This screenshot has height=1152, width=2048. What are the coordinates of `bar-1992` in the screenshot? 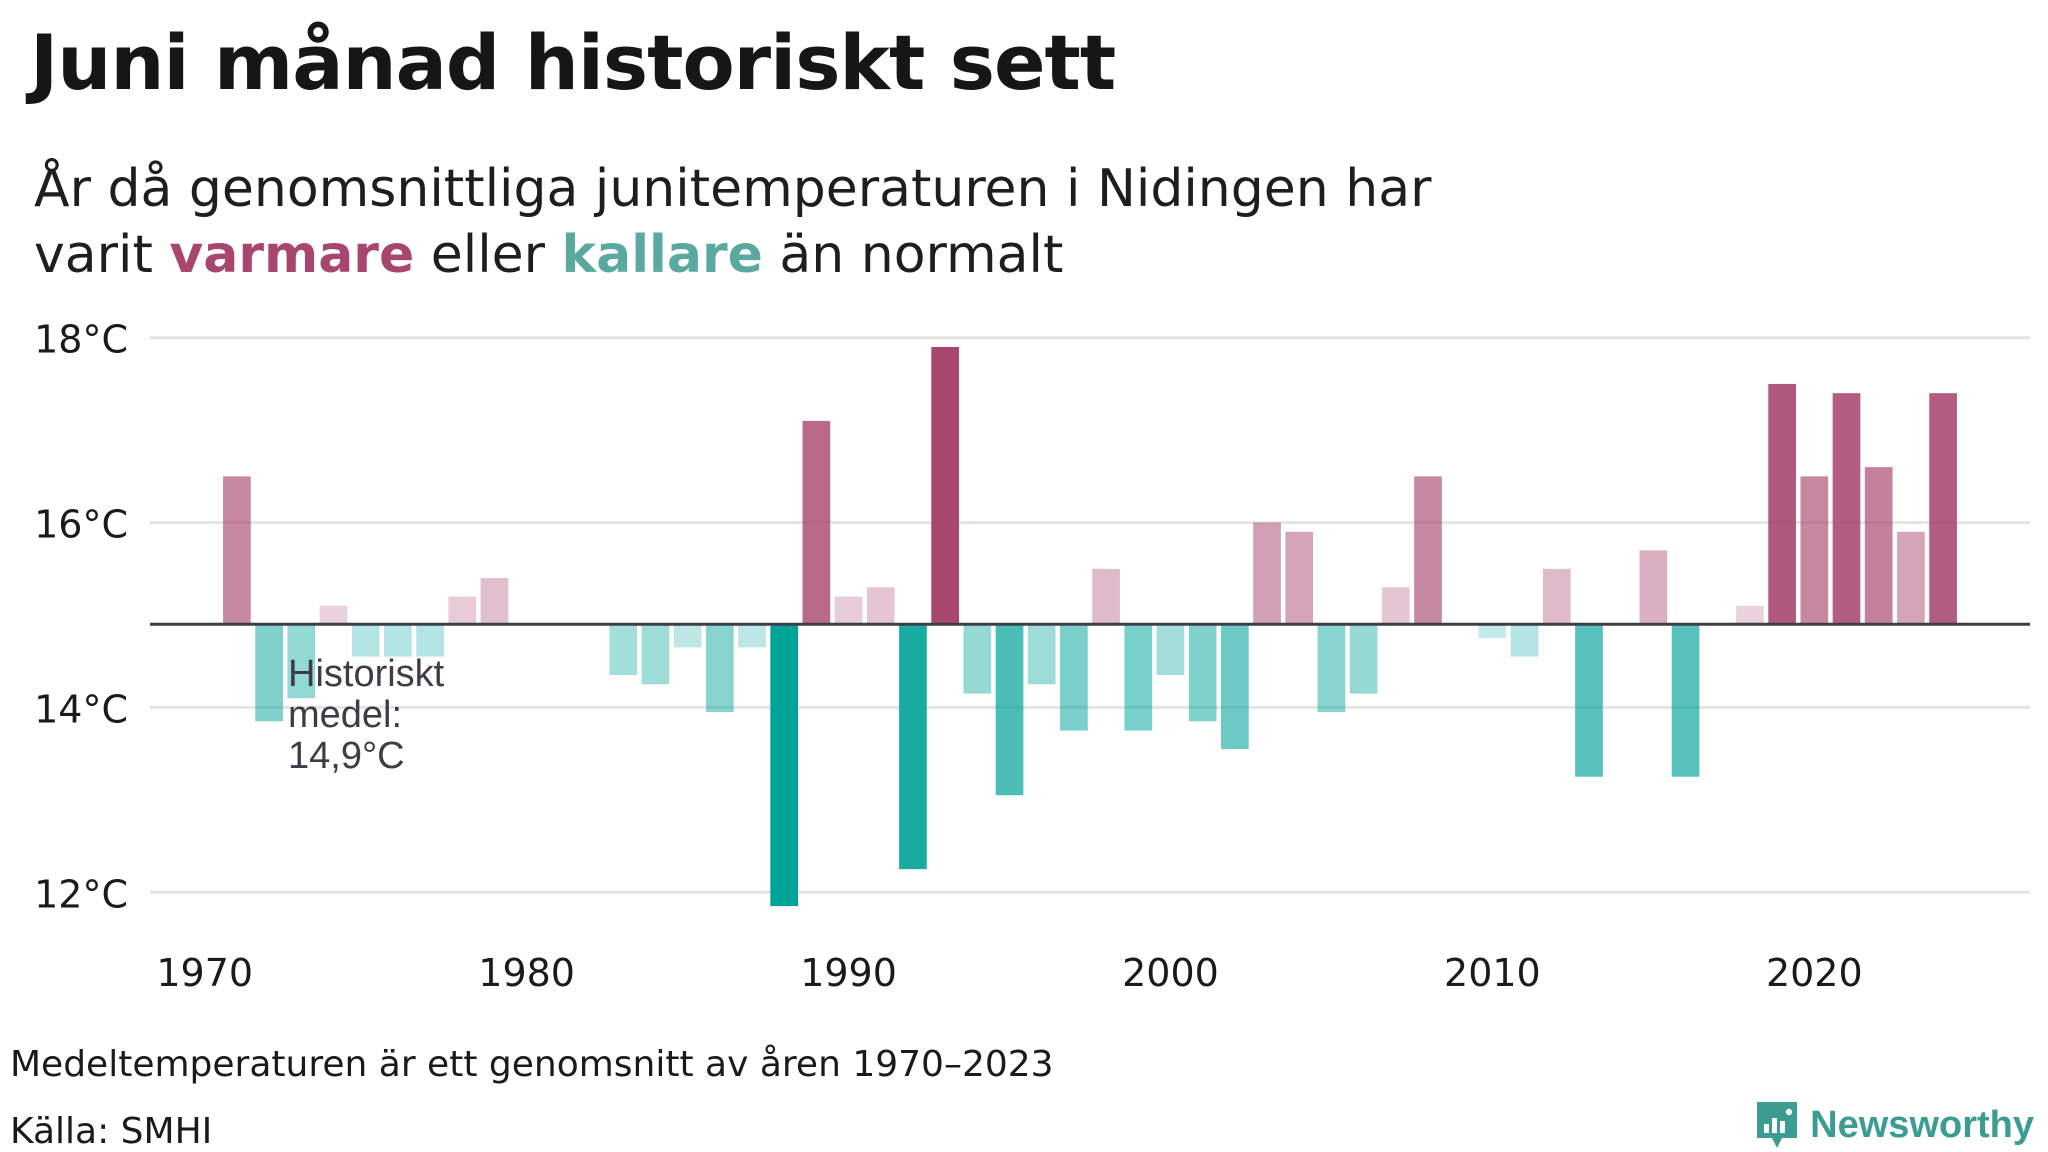 It's located at (913, 747).